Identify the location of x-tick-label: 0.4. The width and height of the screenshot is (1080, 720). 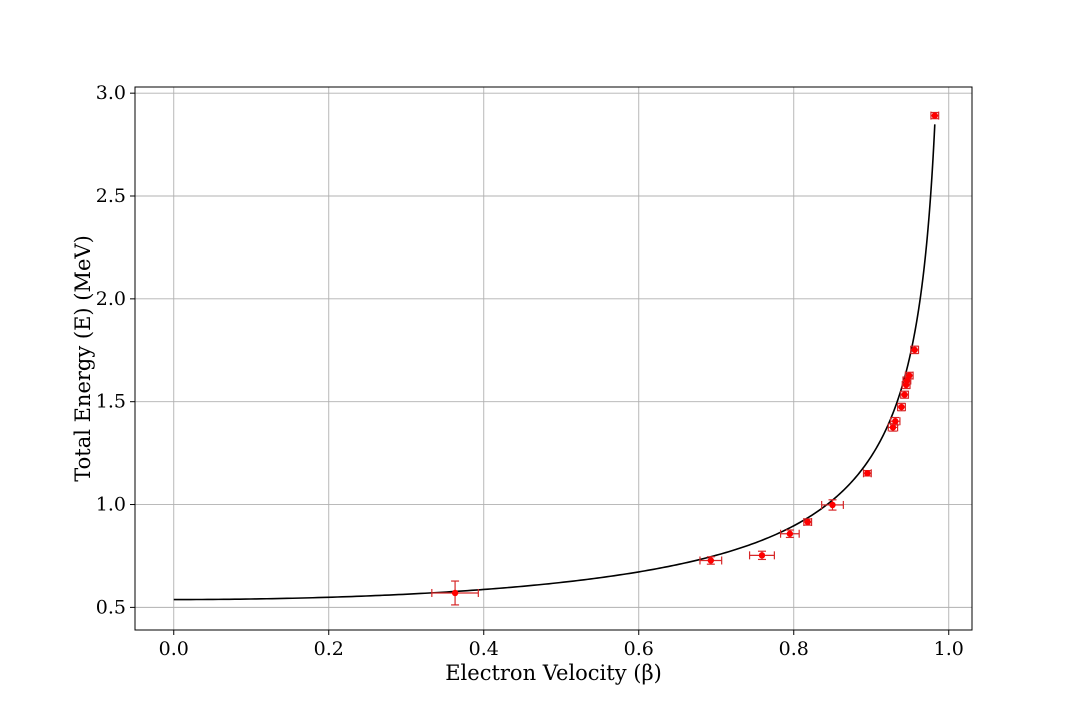
(484, 649).